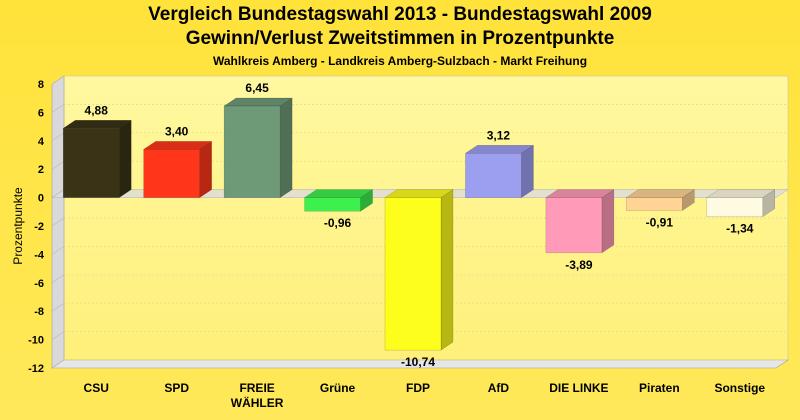 The height and width of the screenshot is (420, 800). Describe the element at coordinates (39, 255) in the screenshot. I see `y-tick-label: -4` at that location.